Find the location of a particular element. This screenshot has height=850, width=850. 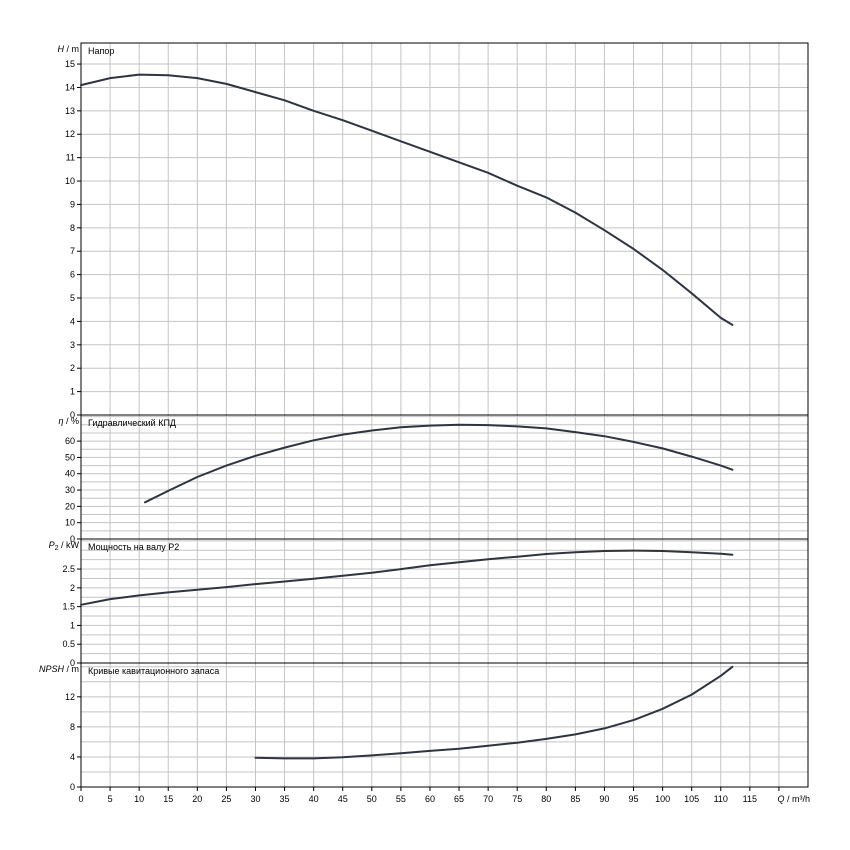

xtick-label-16: 80 is located at coordinates (546, 799).